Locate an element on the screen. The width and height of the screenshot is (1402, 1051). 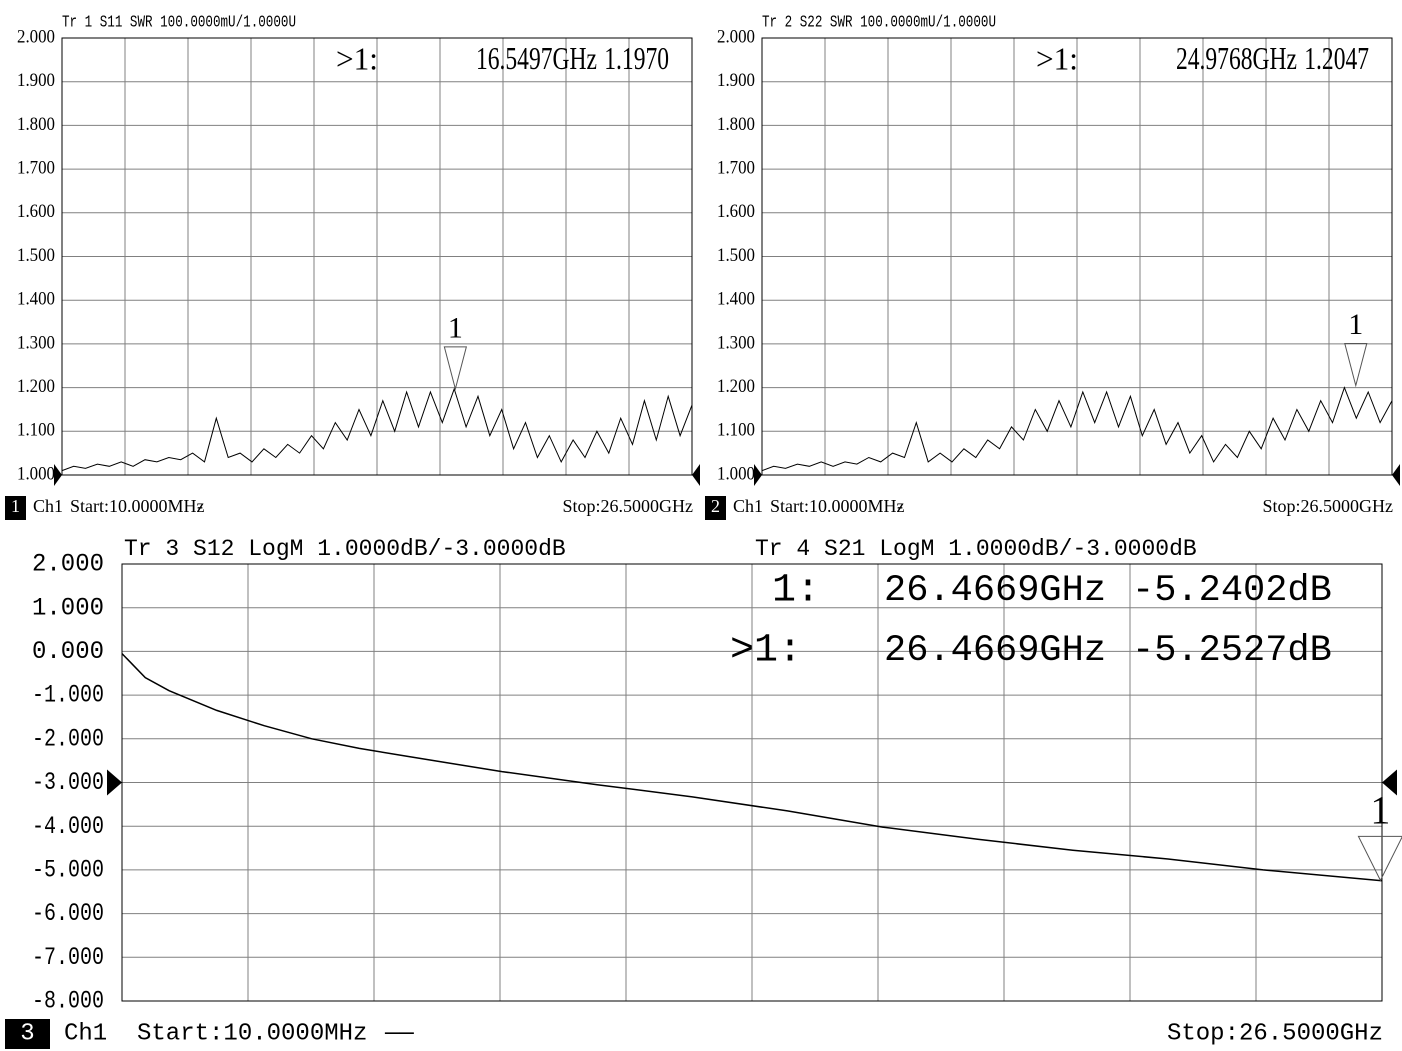
y-tick-label: -2.000 is located at coordinates (68, 738).